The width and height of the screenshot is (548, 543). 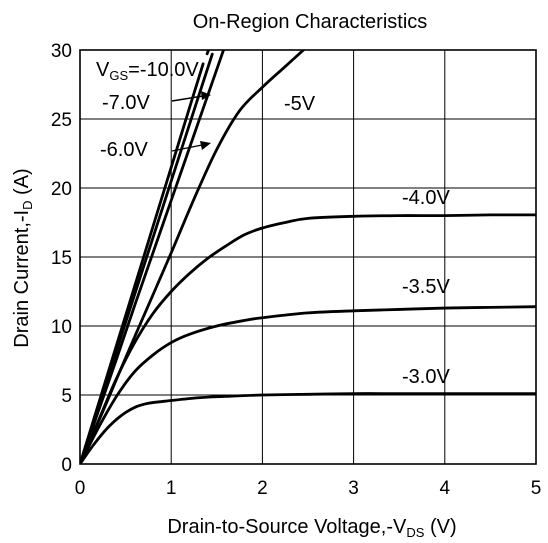 What do you see at coordinates (66, 465) in the screenshot?
I see `y-tick-label-0: 0` at bounding box center [66, 465].